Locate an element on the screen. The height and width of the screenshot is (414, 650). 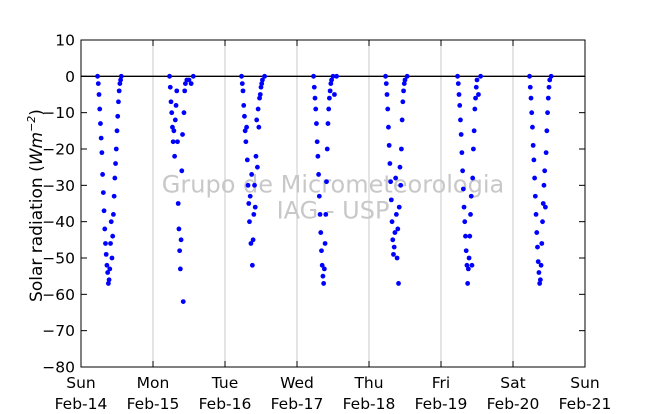
y-tick-label: −80 is located at coordinates (58, 368).